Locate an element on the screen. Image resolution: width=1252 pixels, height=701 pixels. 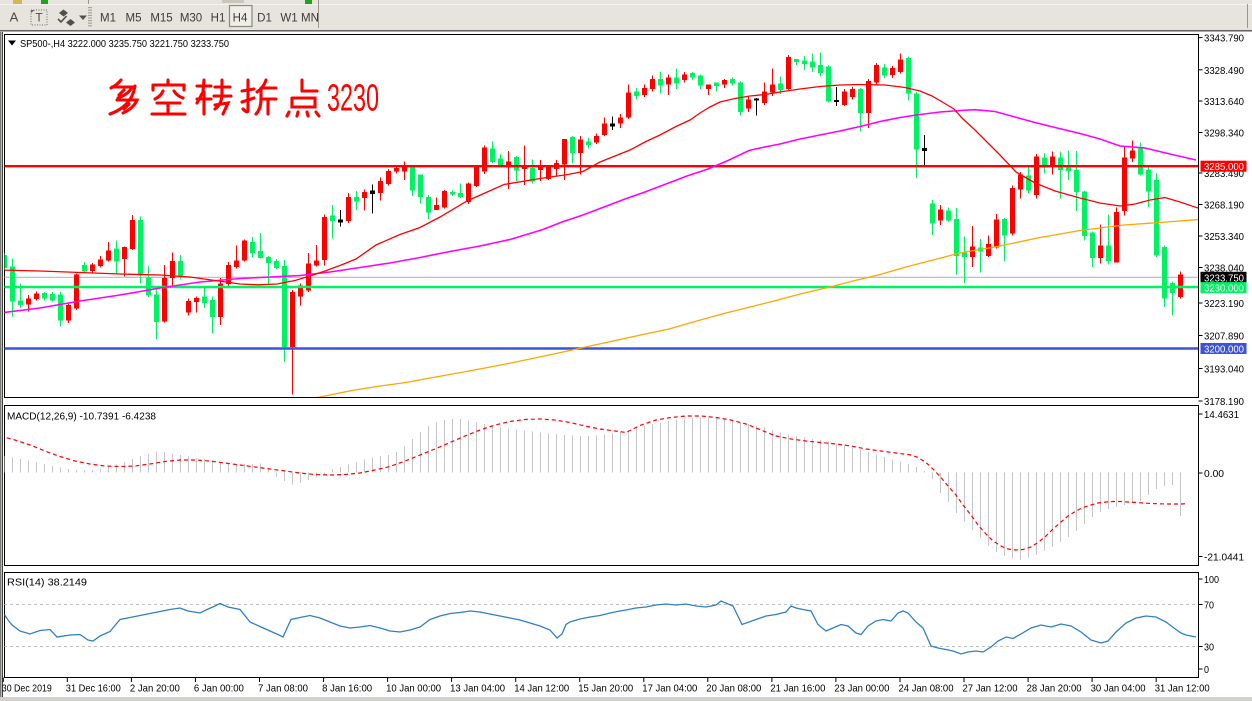
svg-text: -21.0441 is located at coordinates (1224, 558).